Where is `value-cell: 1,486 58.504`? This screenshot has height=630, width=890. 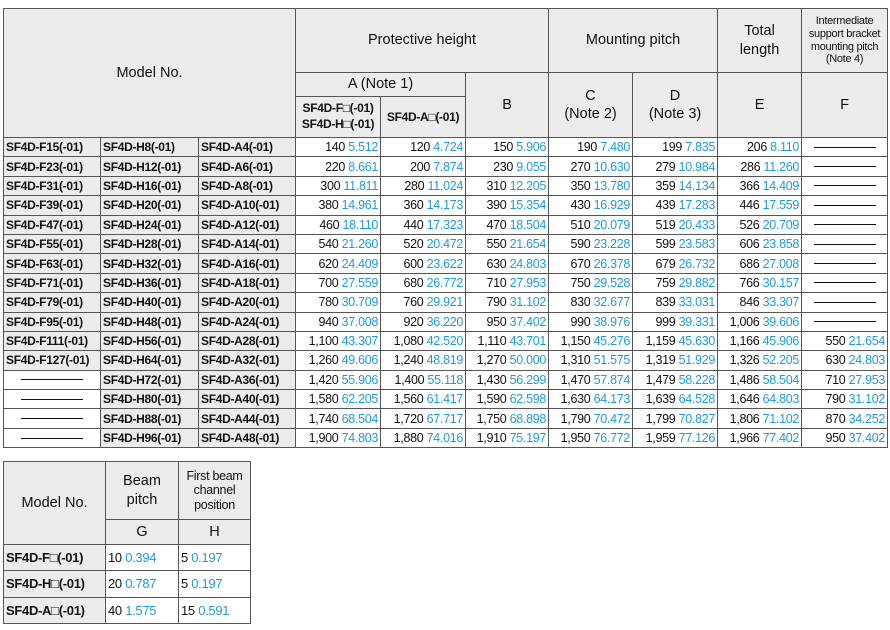
value-cell: 1,486 58.504 is located at coordinates (760, 380).